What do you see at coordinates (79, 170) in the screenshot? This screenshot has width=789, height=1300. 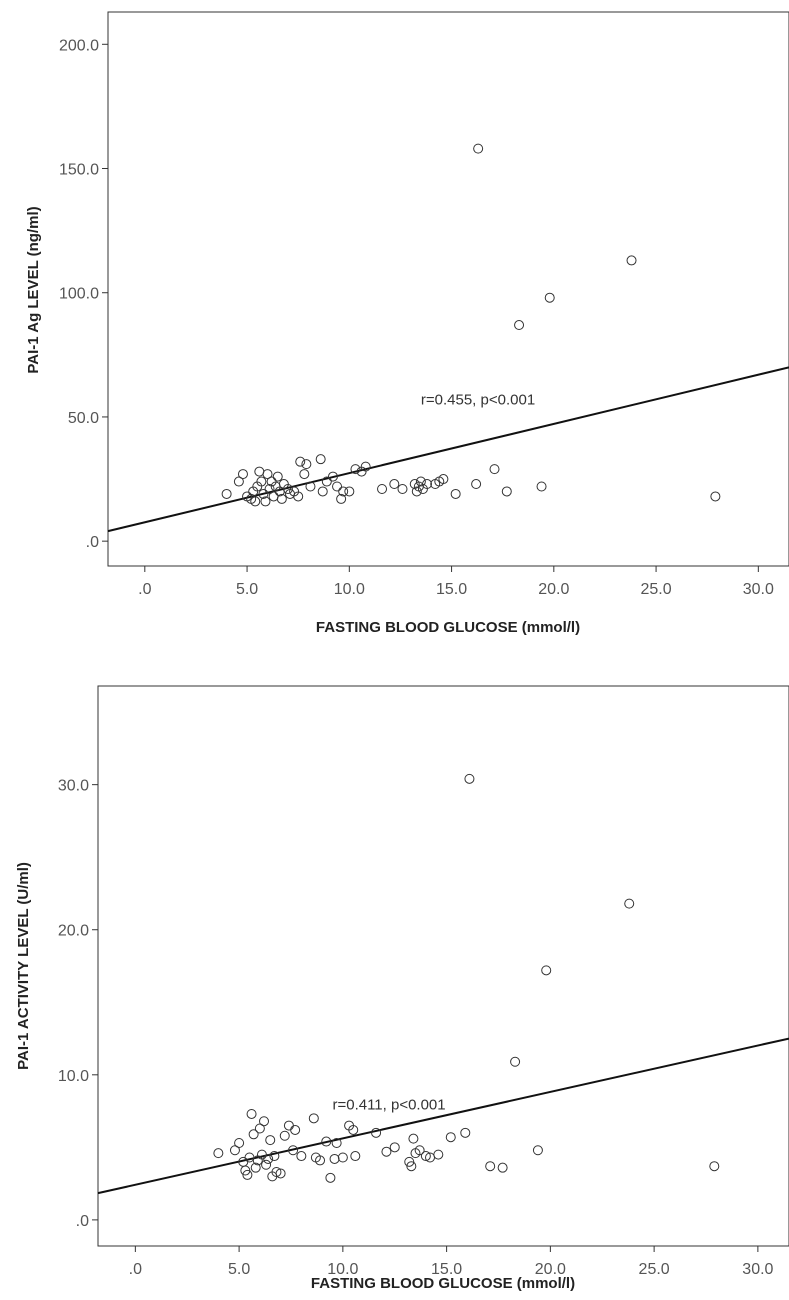 I see `y-tick-label: 150.0` at bounding box center [79, 170].